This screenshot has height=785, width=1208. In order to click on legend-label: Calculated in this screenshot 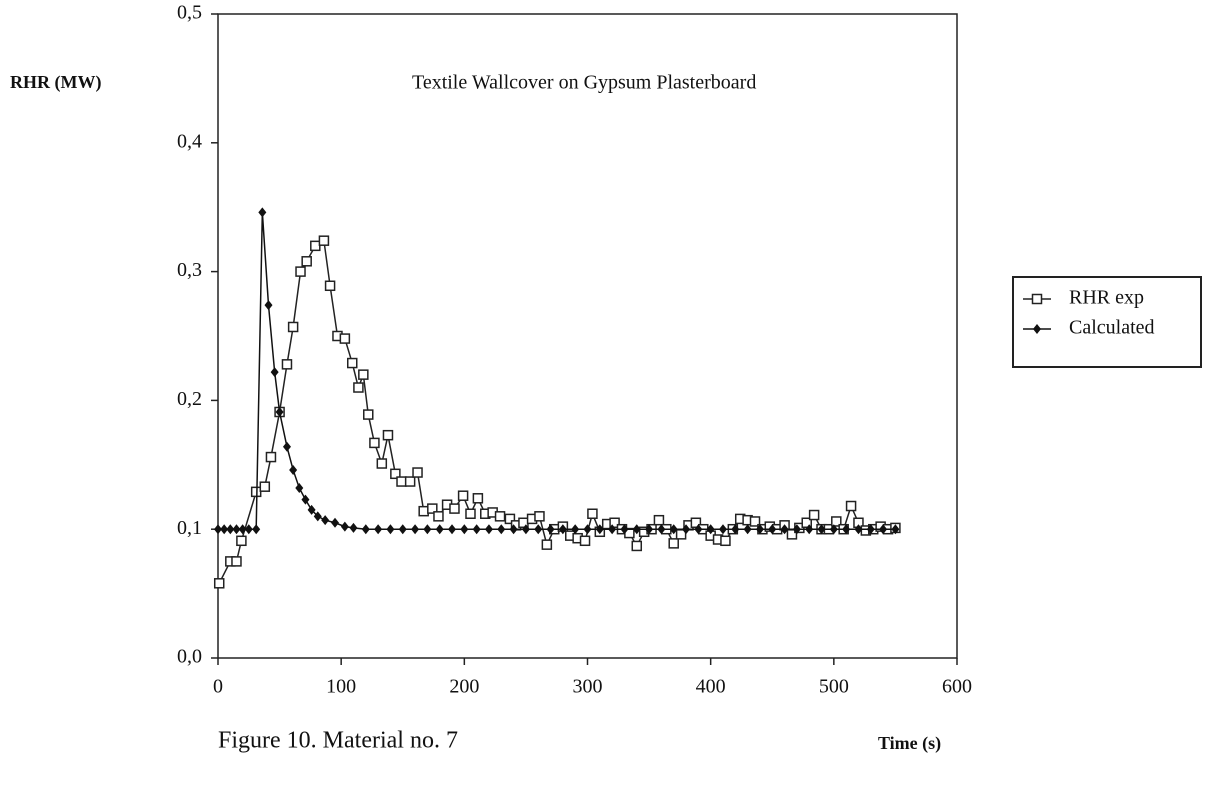, I will do `click(1112, 328)`.